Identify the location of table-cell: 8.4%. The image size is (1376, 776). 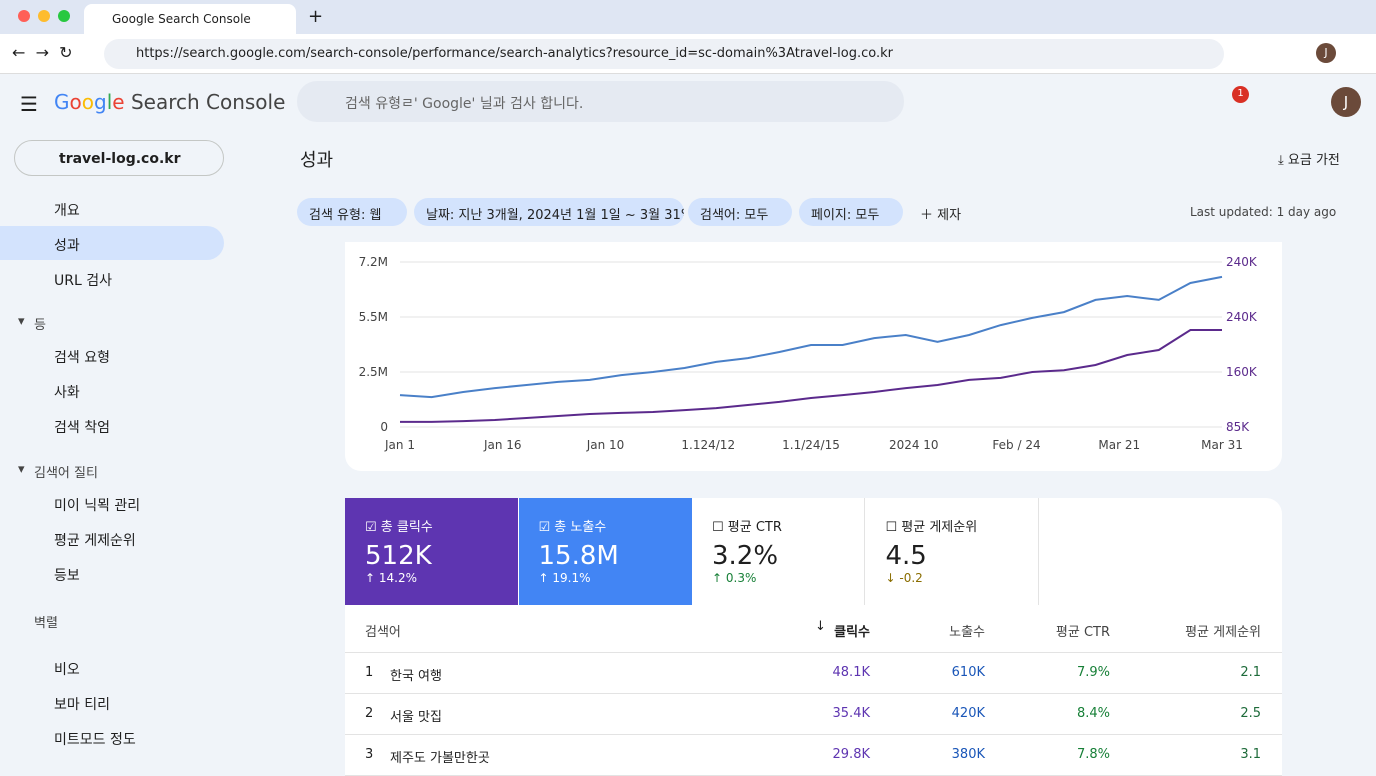
(1093, 713).